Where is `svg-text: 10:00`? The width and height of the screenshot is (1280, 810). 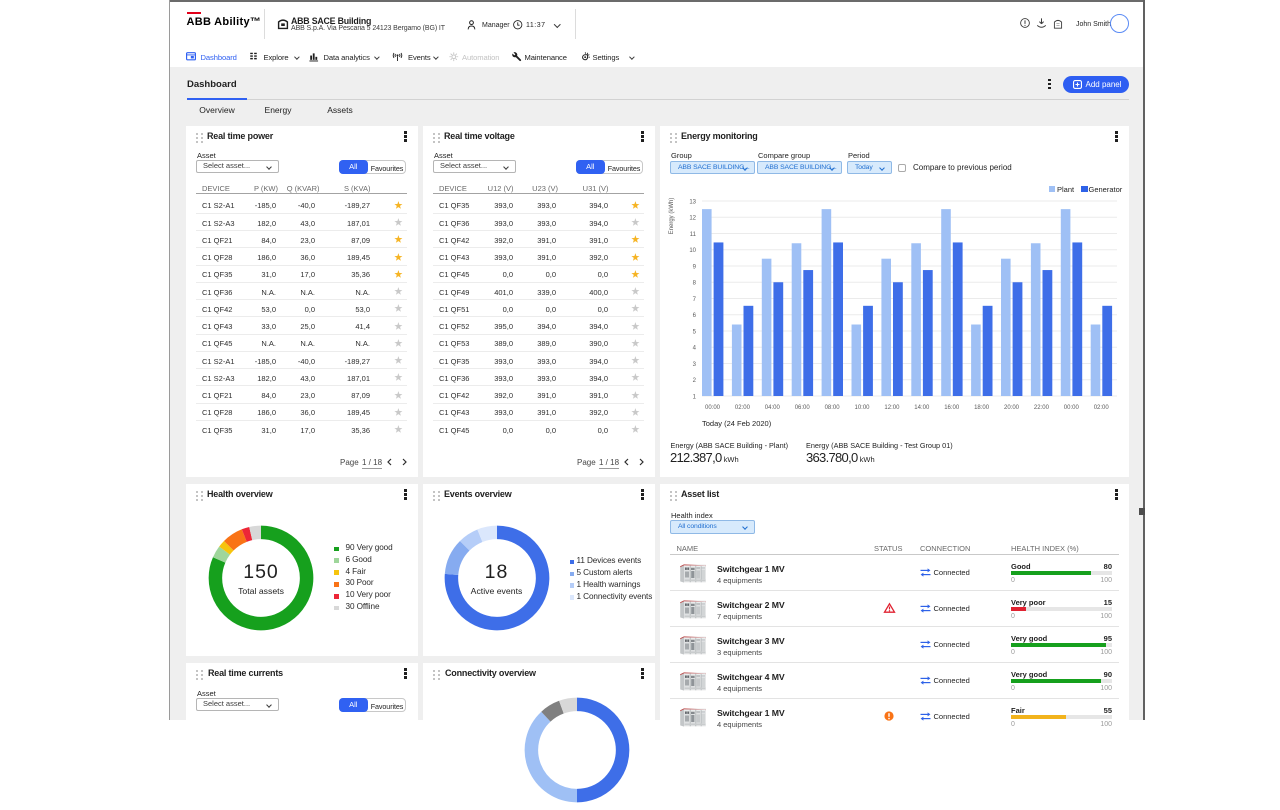 svg-text: 10:00 is located at coordinates (862, 408).